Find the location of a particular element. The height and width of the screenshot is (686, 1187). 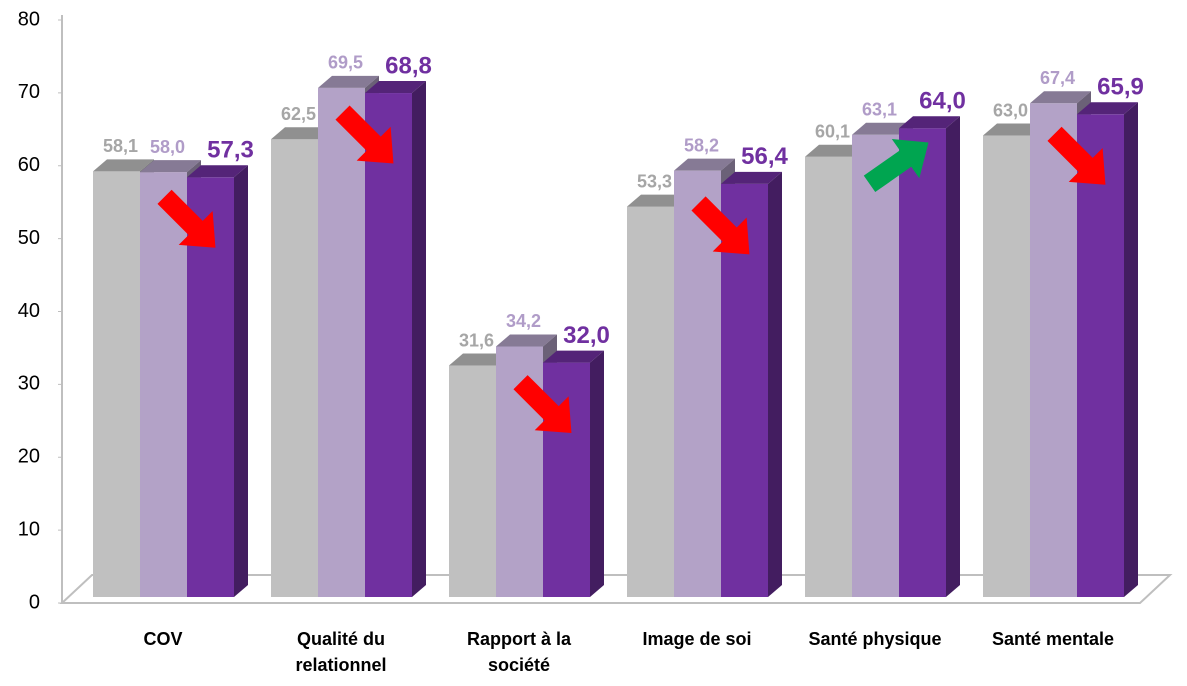

x-tick-label: Santé mentale is located at coordinates (1053, 639).